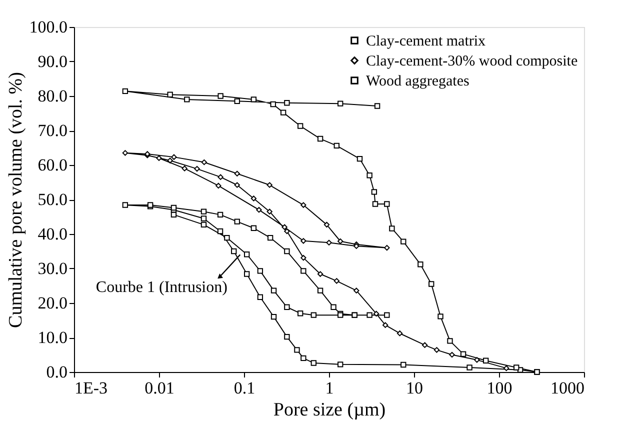  Describe the element at coordinates (53, 234) in the screenshot. I see `y-tick-label: 40.0` at that location.